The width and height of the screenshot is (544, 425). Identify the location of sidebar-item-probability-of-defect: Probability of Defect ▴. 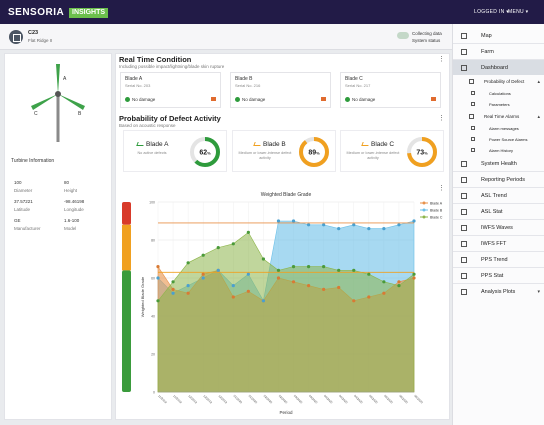
(498, 81).